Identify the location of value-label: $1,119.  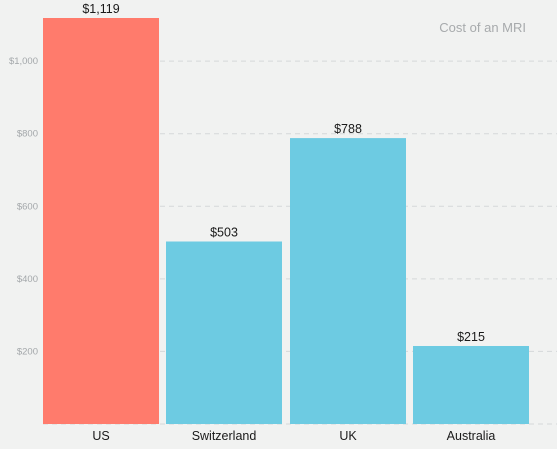
(100, 9).